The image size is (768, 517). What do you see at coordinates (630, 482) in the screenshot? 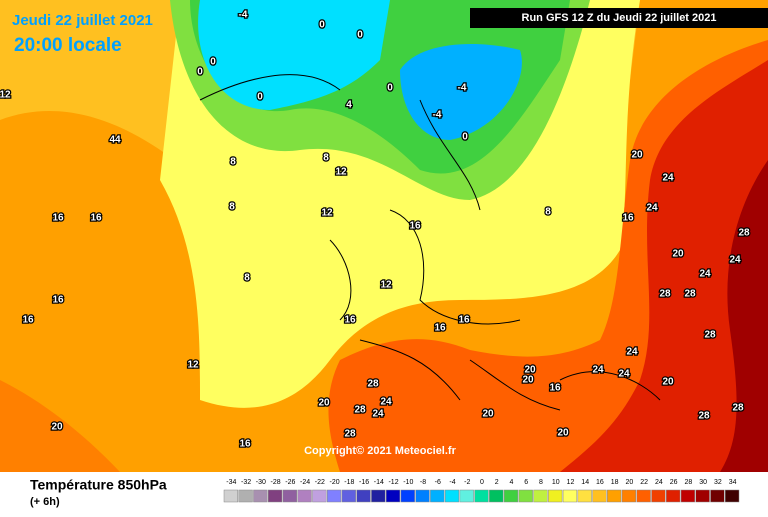
I see `scale-label: 20` at bounding box center [630, 482].